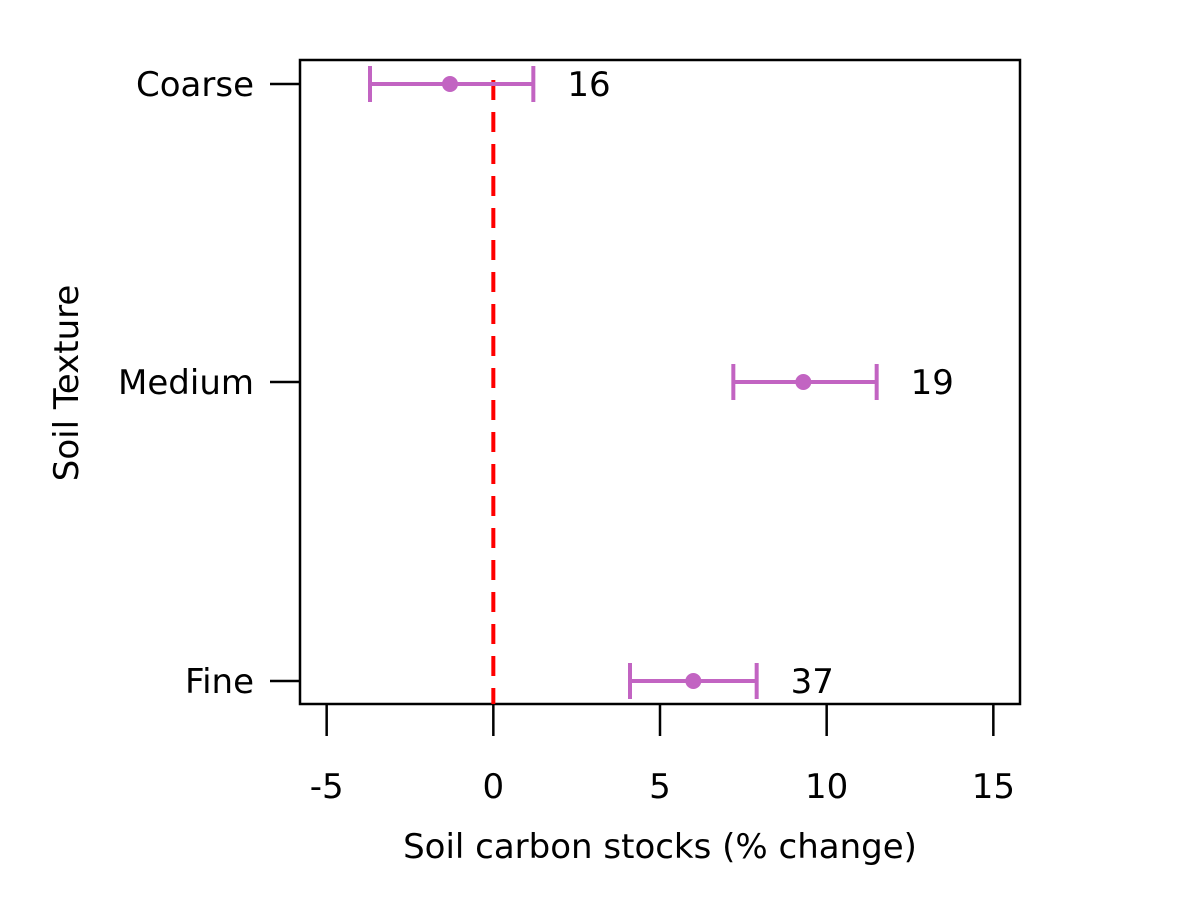 The height and width of the screenshot is (900, 1200). Describe the element at coordinates (993, 787) in the screenshot. I see `x-tick-label: 15` at that location.